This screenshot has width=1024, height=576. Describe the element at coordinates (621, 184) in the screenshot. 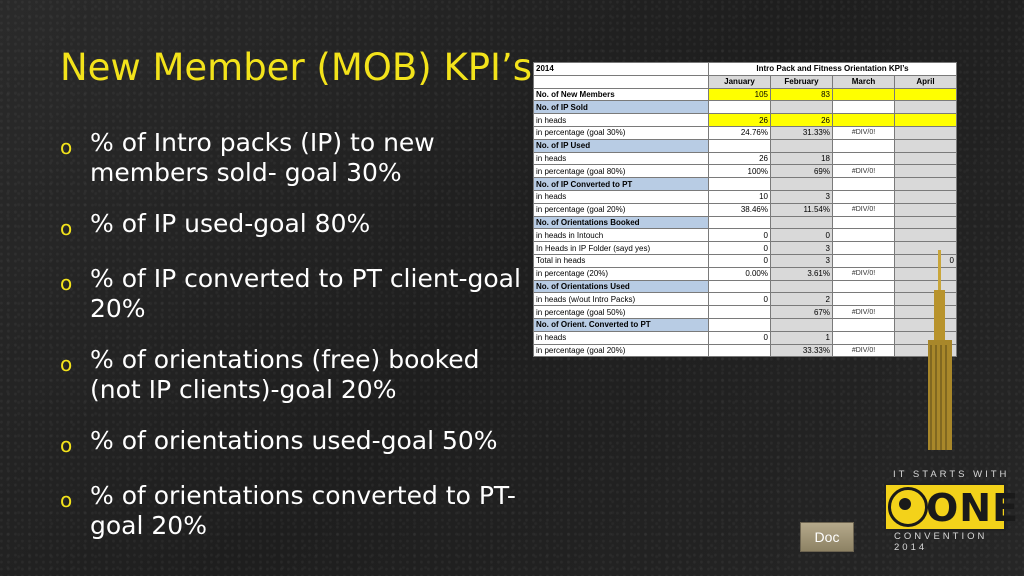

I see `row-label: No. of IP Converted to PT` at that location.